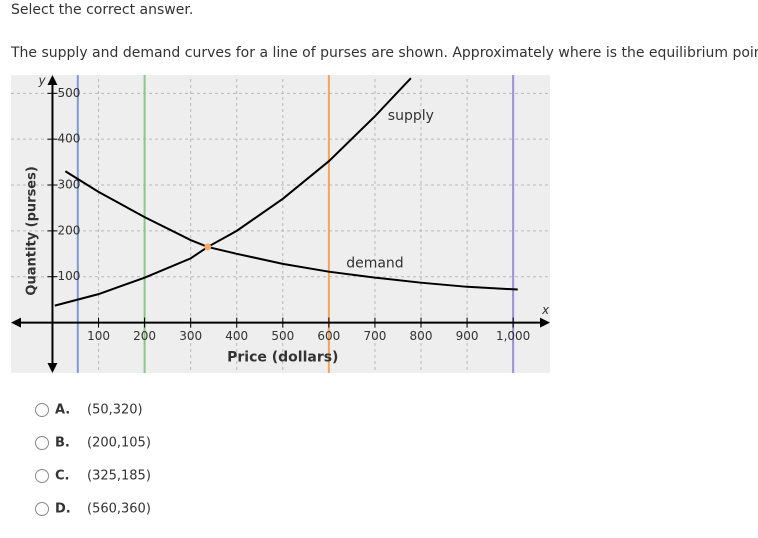 The width and height of the screenshot is (758, 538). Describe the element at coordinates (62, 410) in the screenshot. I see `option-letter: A.` at that location.